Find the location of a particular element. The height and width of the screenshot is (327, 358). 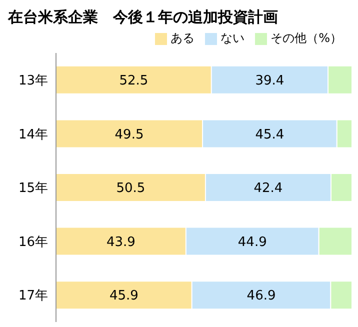

data-label: 43.9 is located at coordinates (121, 242).